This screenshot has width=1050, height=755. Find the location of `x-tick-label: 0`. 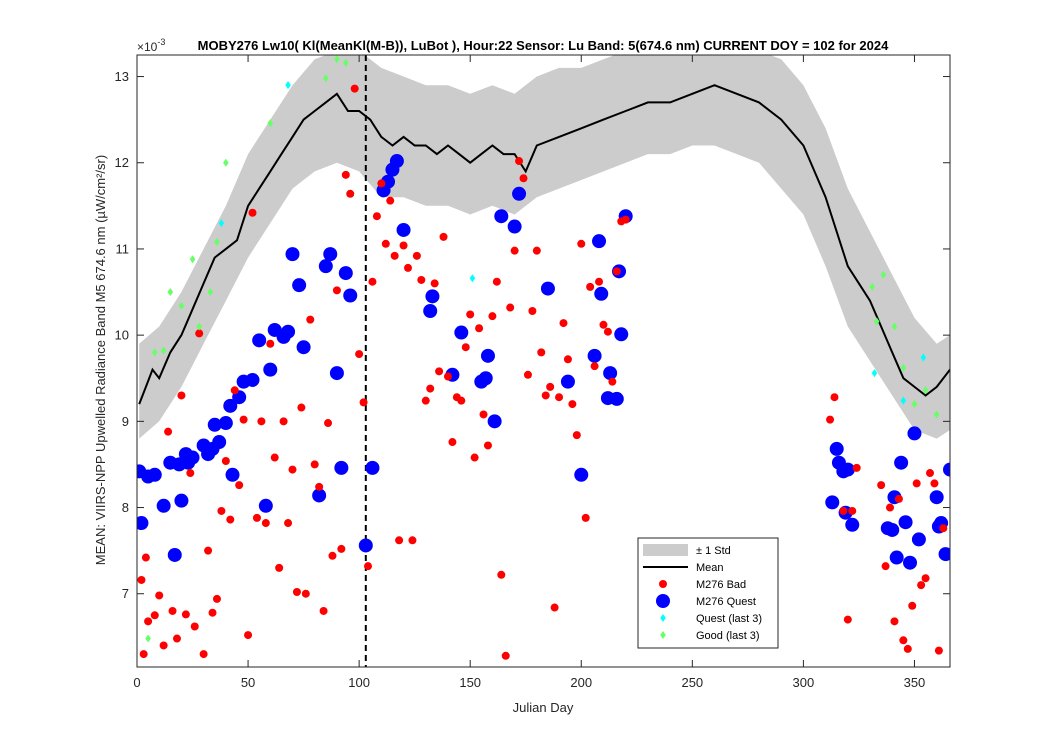

x-tick-label: 0 is located at coordinates (136, 682).